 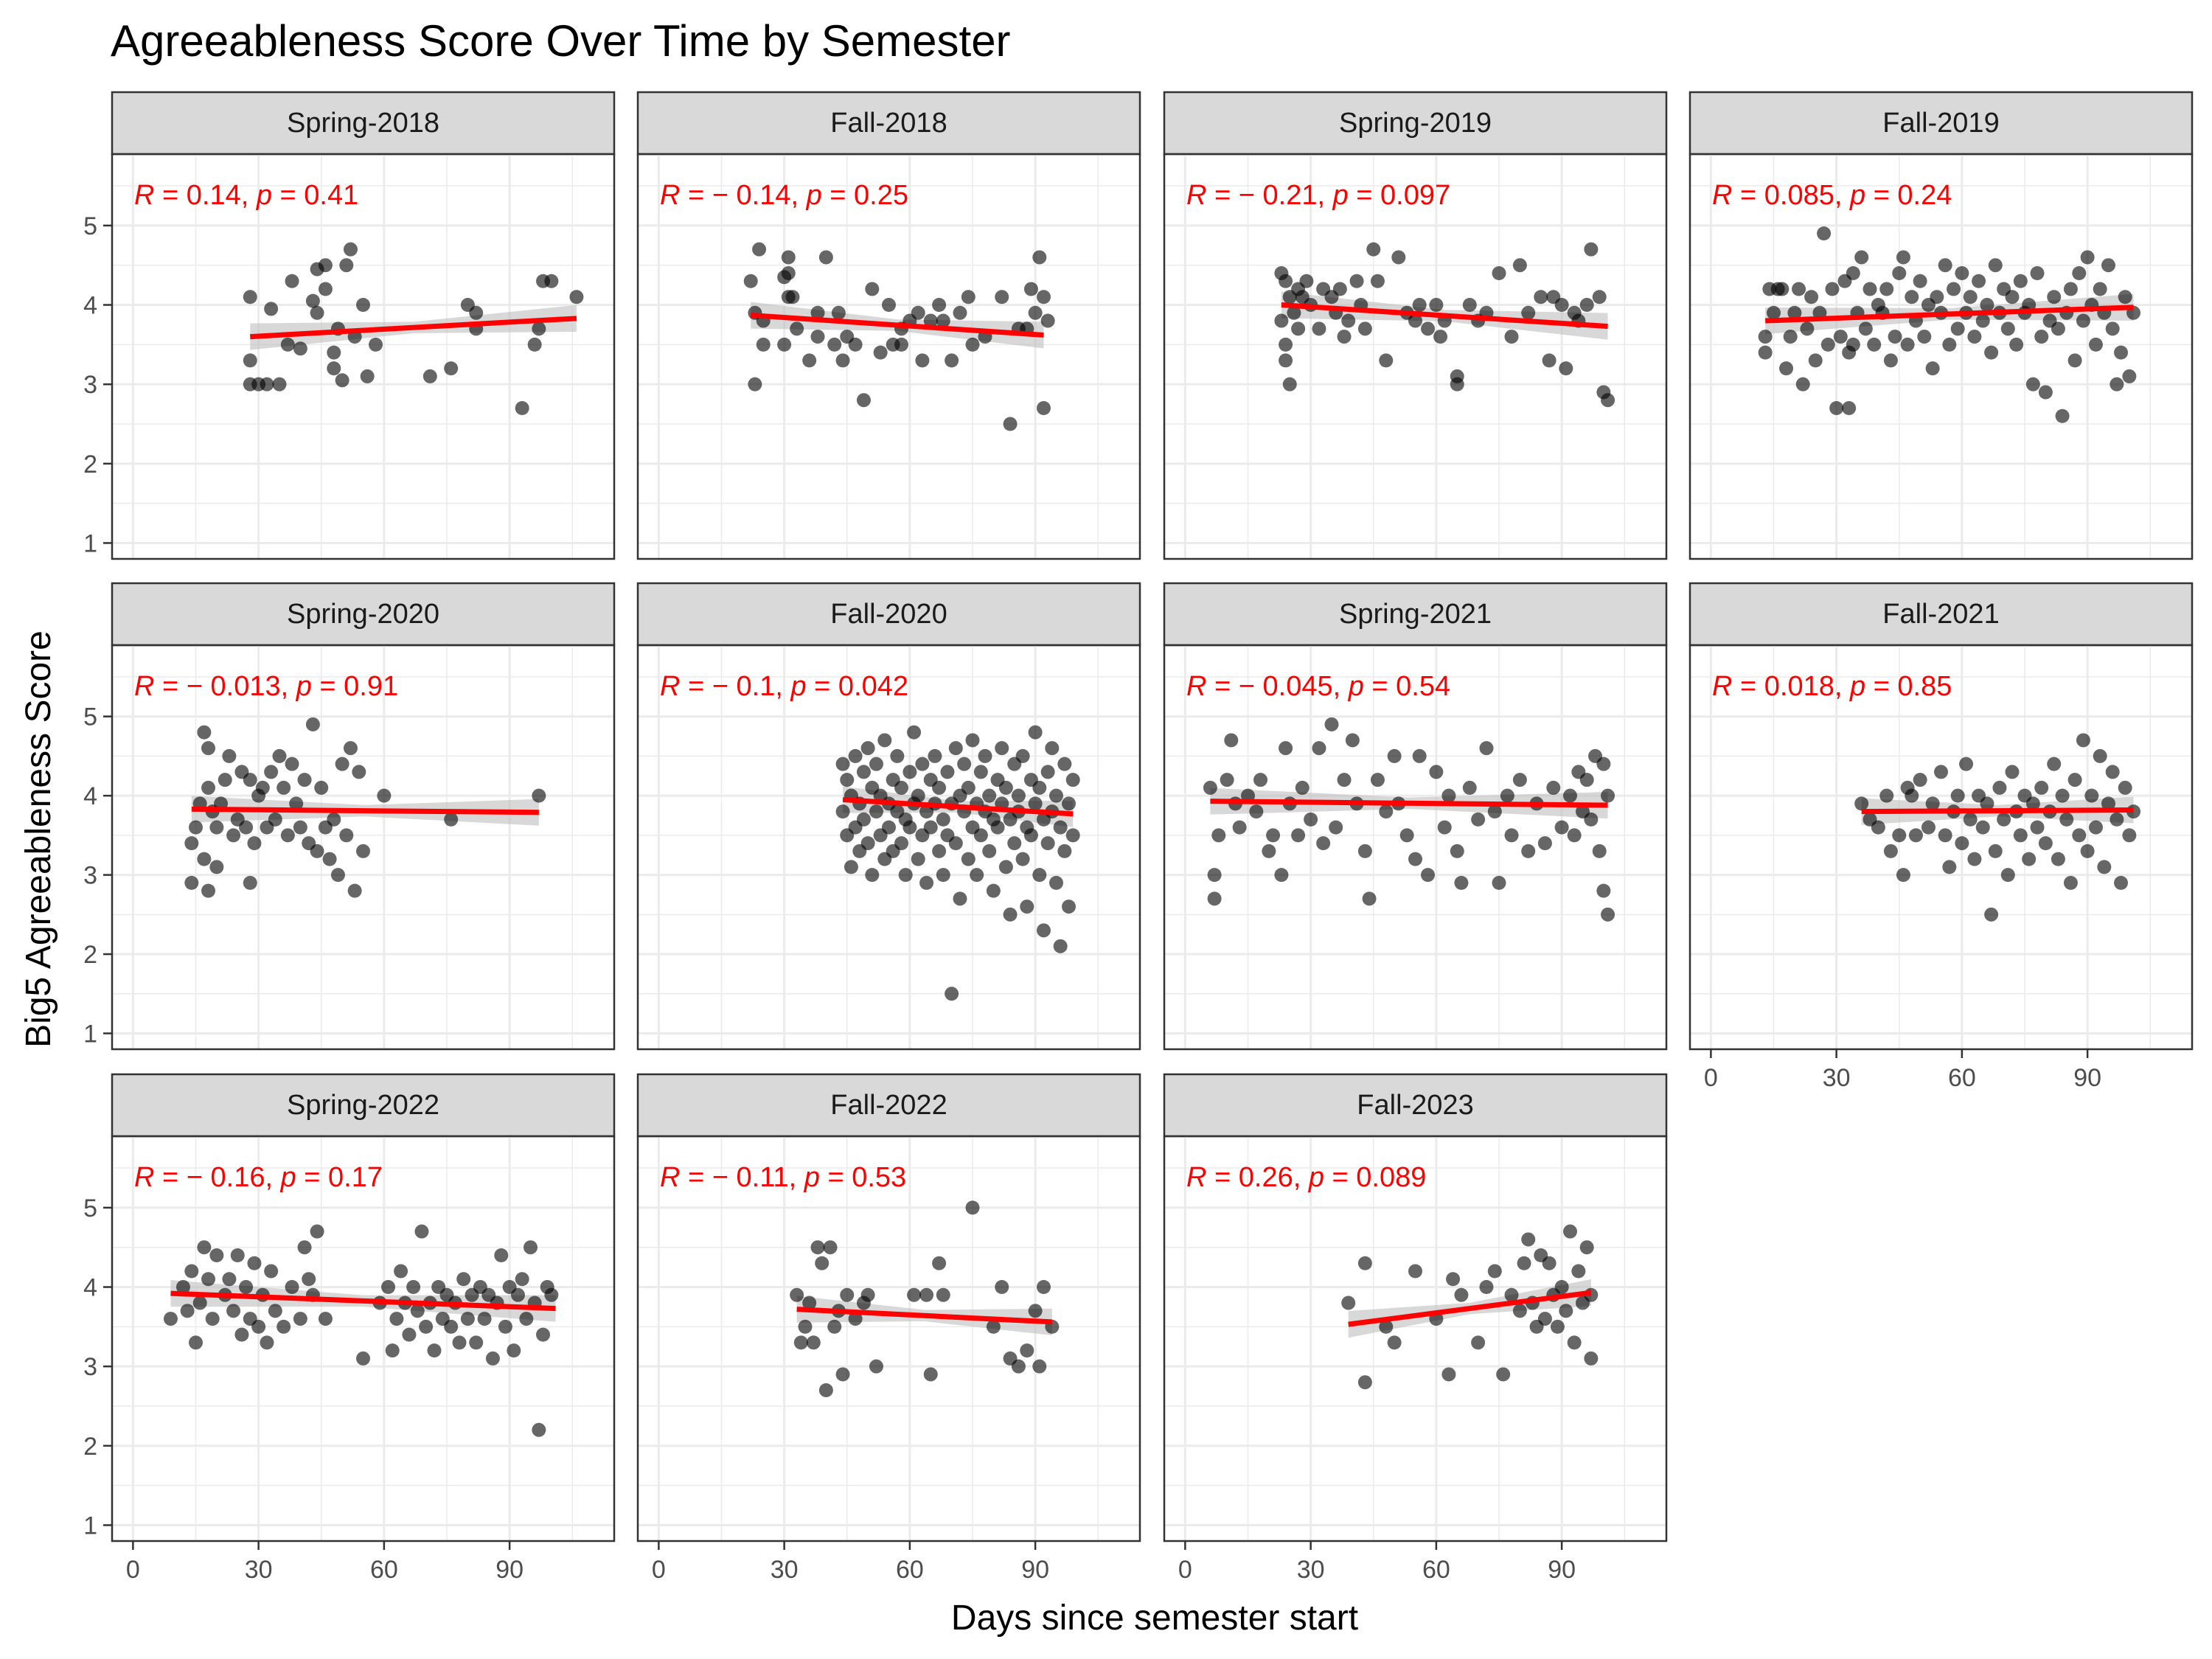 I want to click on facet-panel: Fall-2019 R = 0.085, p = 0.24, so click(x=1941, y=325).